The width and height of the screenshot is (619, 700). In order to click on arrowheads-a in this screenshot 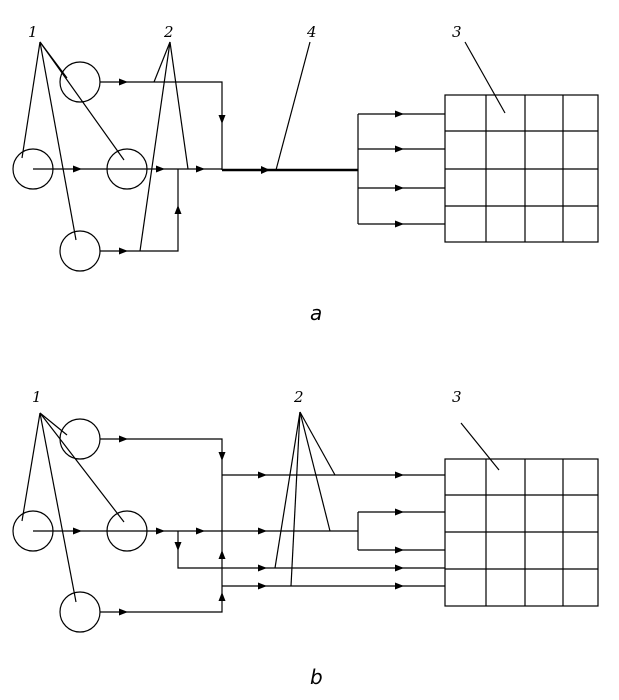, I will do `click(238, 166)`.